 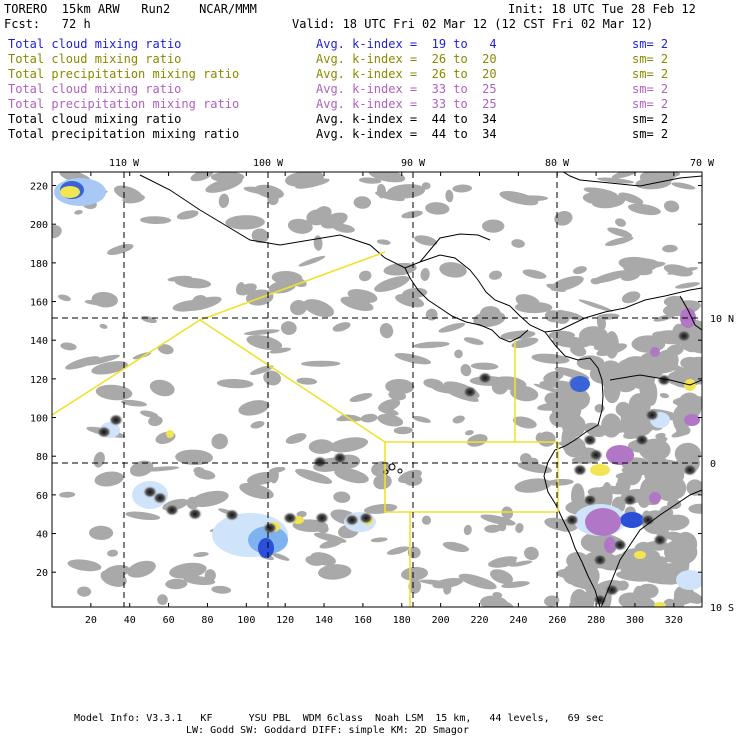 I want to click on longitude-label: 100 W, so click(x=268, y=163).